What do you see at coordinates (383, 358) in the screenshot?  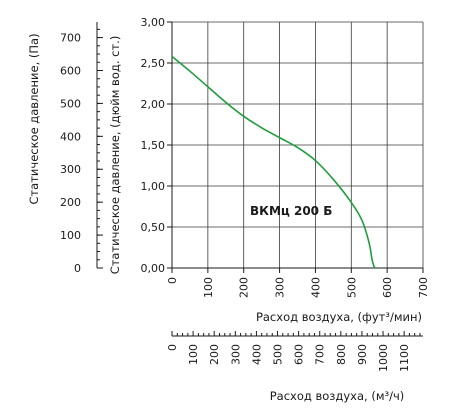 I see `x-tick-label-m3h: 1000` at bounding box center [383, 358].